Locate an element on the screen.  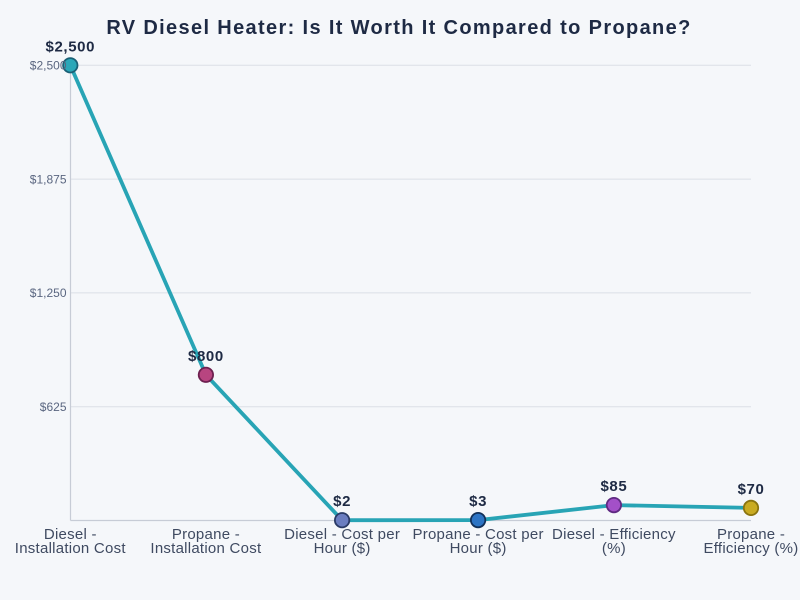
svg-text: $3 is located at coordinates (478, 501).